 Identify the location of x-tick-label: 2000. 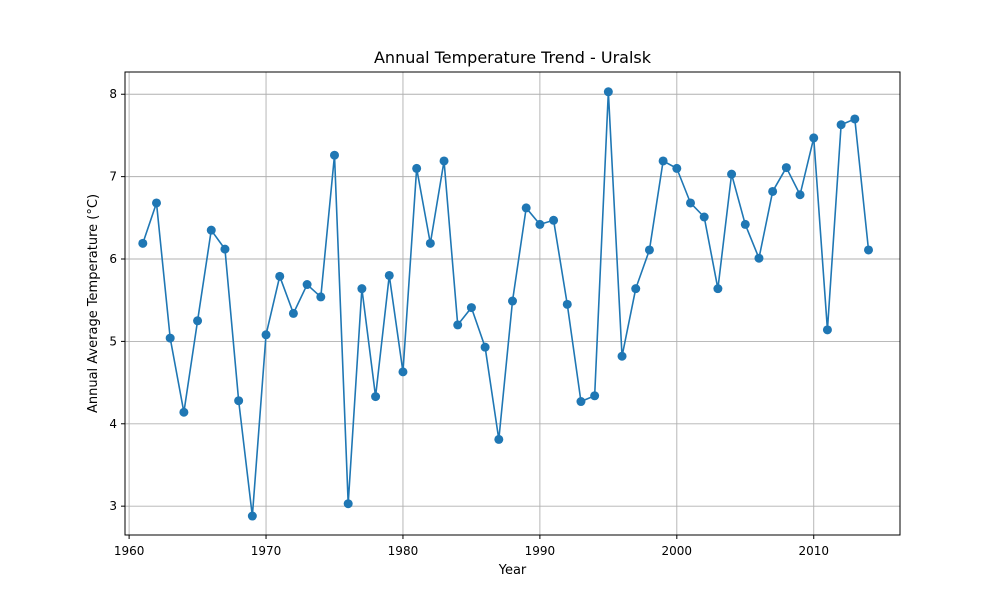
(677, 551).